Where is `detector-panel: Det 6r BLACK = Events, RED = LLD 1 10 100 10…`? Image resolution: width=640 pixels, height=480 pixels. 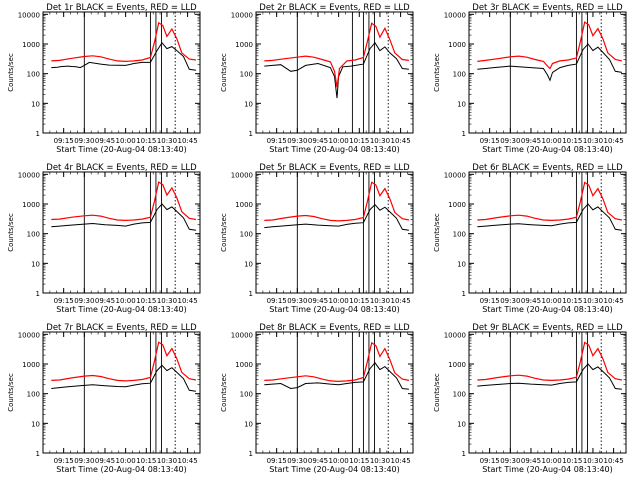 detector-panel: Det 6r BLACK = Events, RED = LLD 1 10 100 10… is located at coordinates (530, 238).